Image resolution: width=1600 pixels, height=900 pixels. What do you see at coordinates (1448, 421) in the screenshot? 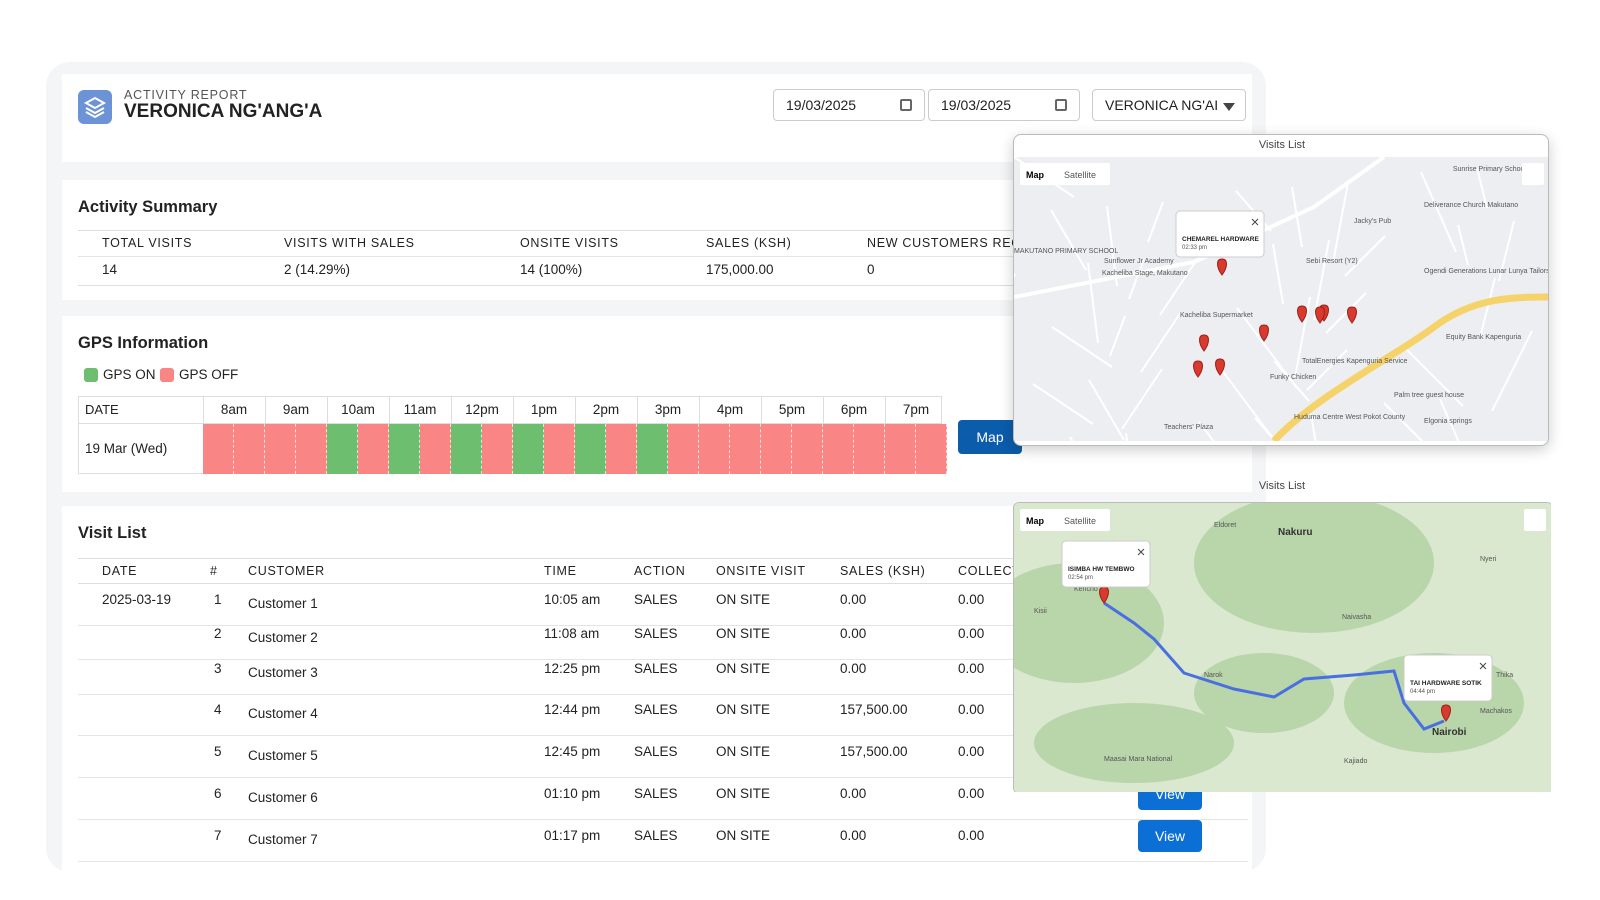
I see `place-label: Elgonia springs` at bounding box center [1448, 421].